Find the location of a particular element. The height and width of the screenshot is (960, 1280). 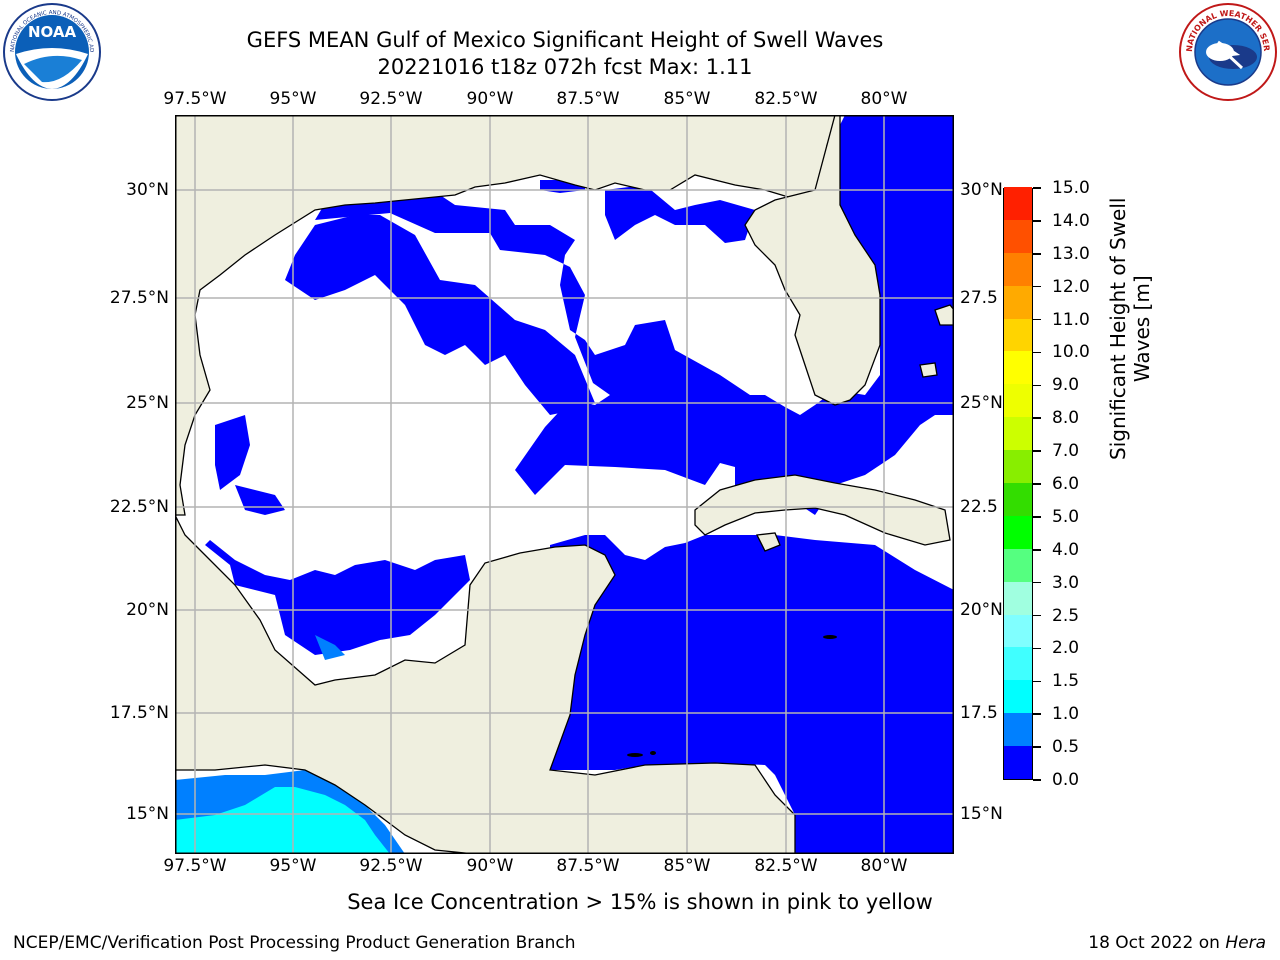

colorbar-tick-label: 1.5 is located at coordinates (1066, 681).